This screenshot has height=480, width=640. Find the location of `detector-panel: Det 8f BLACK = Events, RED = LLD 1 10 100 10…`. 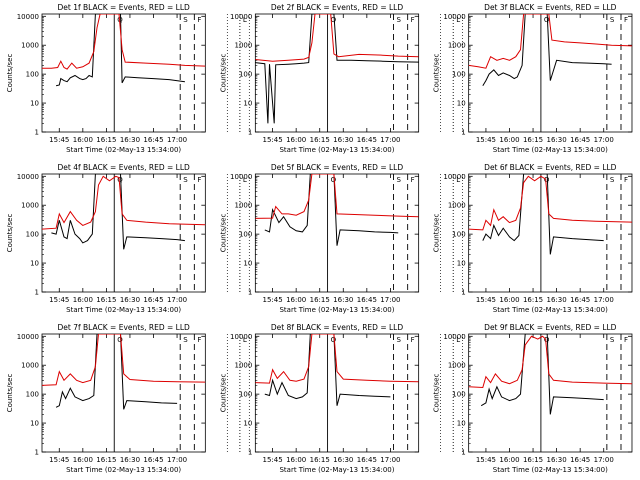

detector-panel: Det 8f BLACK = Events, RED = LLD 1 10 100 10… is located at coordinates (341, 398).